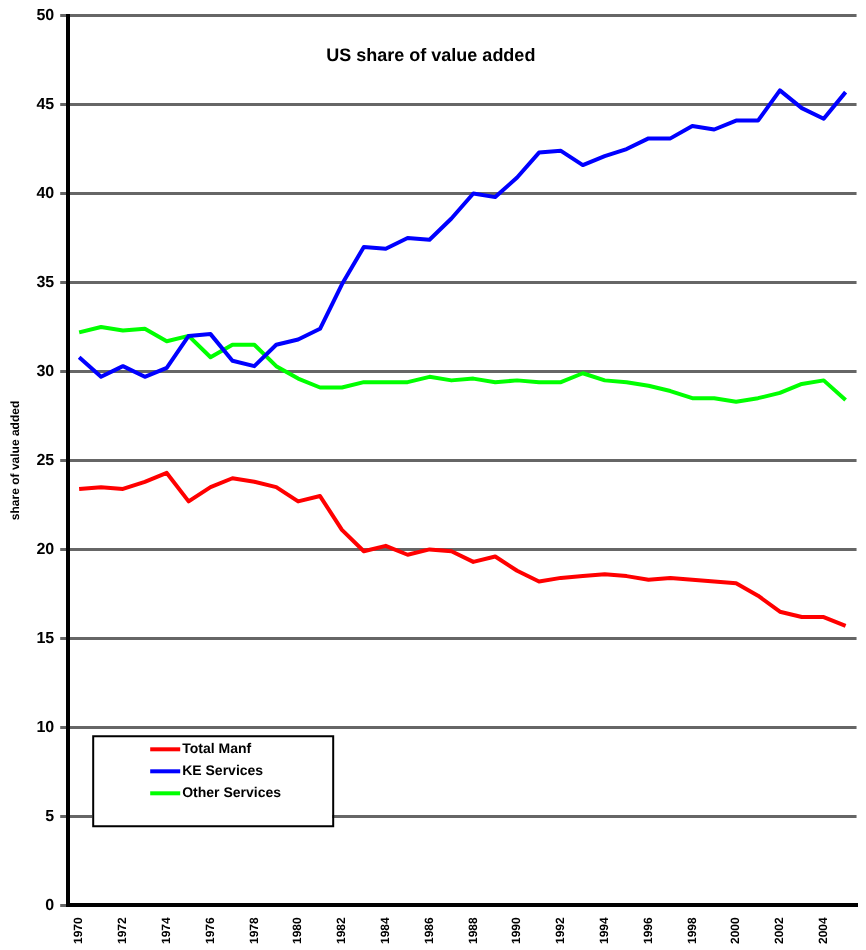 The width and height of the screenshot is (866, 950). What do you see at coordinates (431, 54) in the screenshot?
I see `text: US share of value added` at bounding box center [431, 54].